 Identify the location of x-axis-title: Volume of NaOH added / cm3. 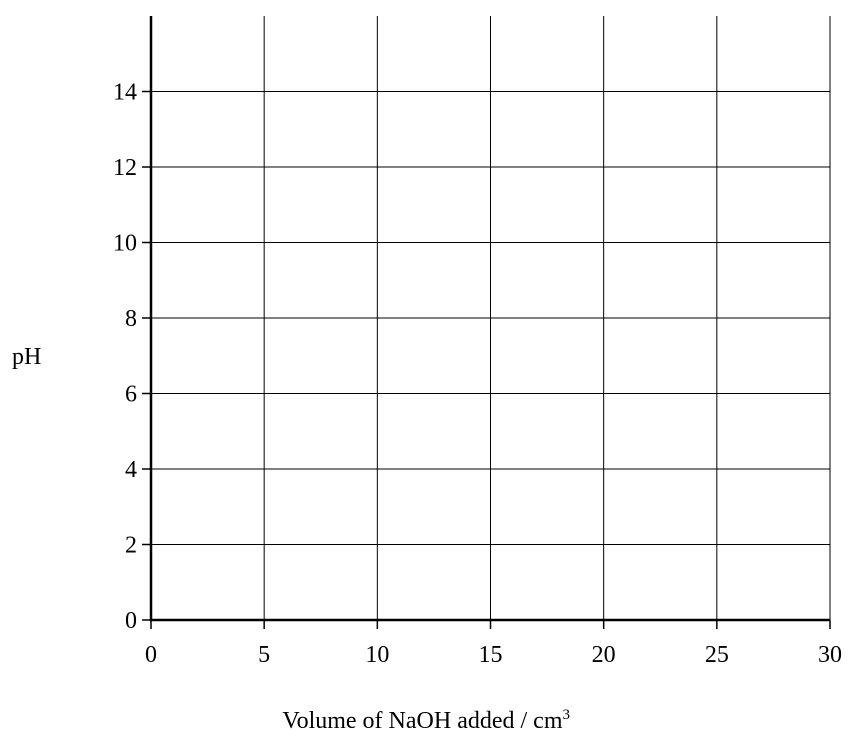
(426, 720).